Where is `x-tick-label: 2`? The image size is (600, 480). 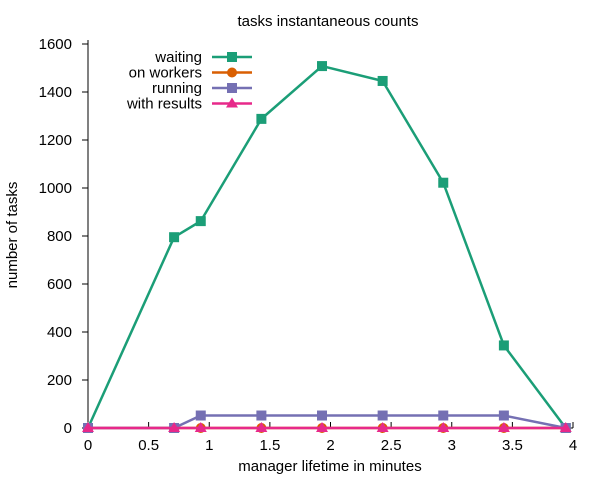
x-tick-label: 2 is located at coordinates (330, 445).